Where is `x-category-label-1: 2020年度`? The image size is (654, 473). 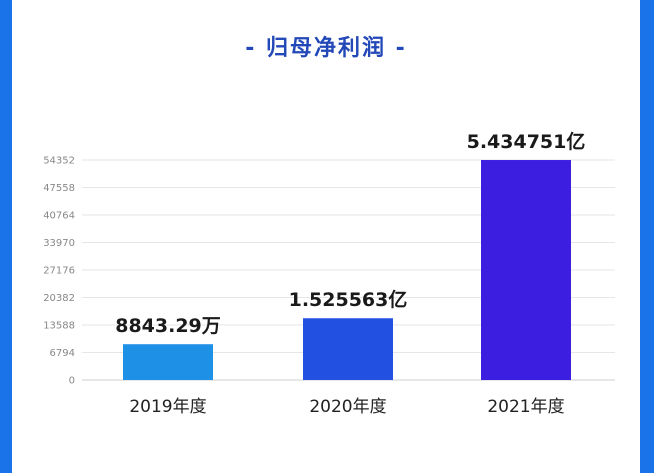 x-category-label-1: 2020年度 is located at coordinates (347, 407).